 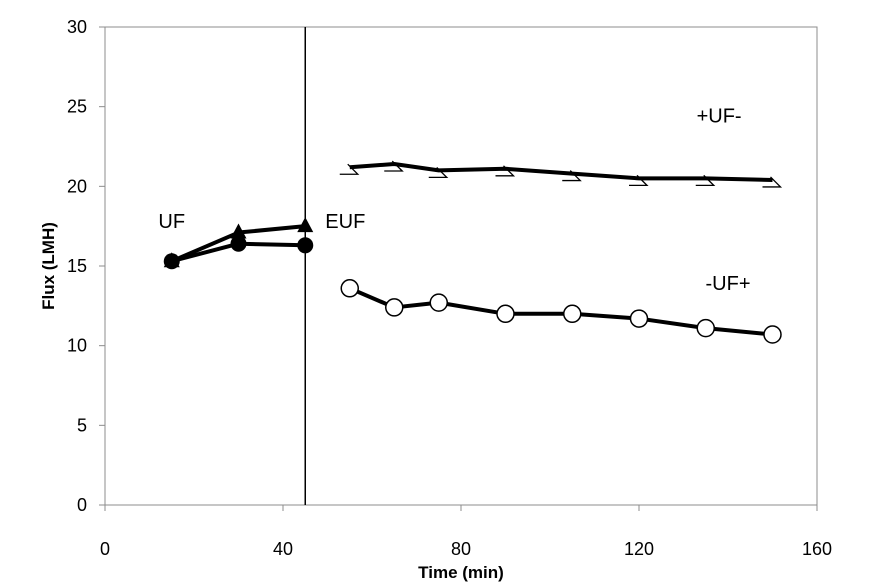 I want to click on x-axis-title: Time (min), so click(x=461, y=572).